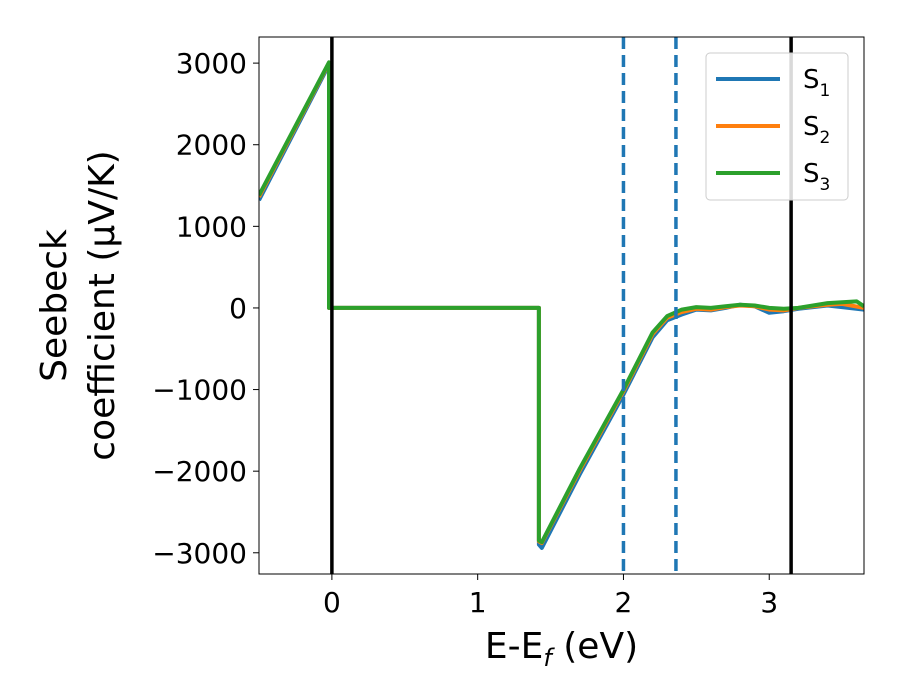 Image resolution: width=900 pixels, height=700 pixels. What do you see at coordinates (550, 596) in the screenshot?
I see `x-axis-ticks: 0 1 2 3` at bounding box center [550, 596].